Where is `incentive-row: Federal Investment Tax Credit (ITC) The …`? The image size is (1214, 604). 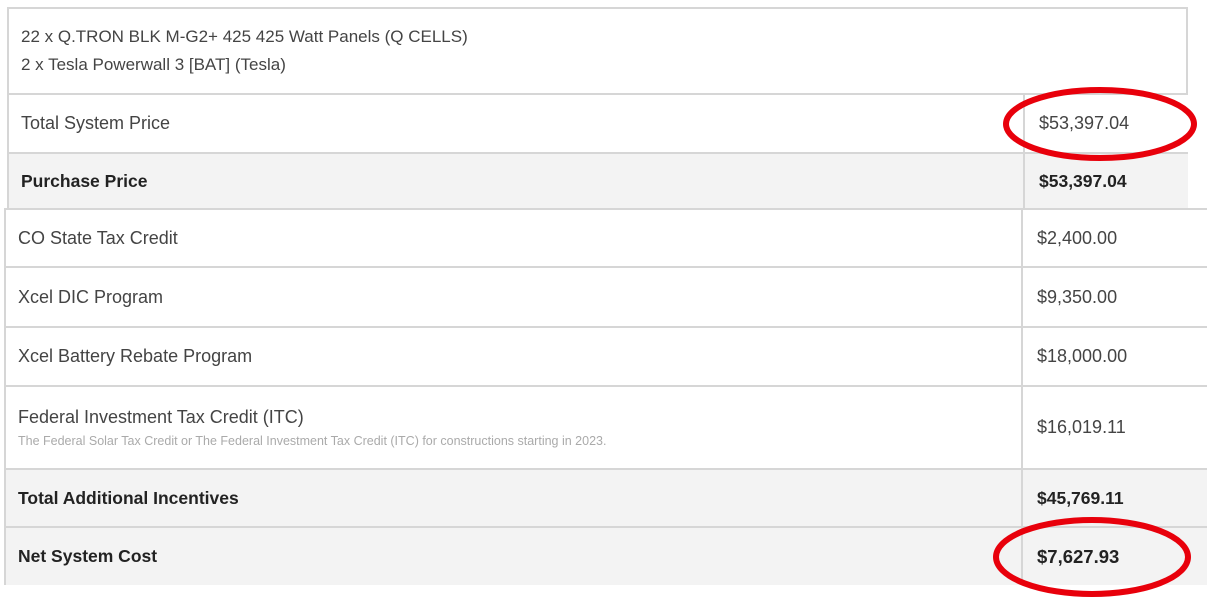 incentive-row: Federal Investment Tax Credit (ITC) The … is located at coordinates (605, 426).